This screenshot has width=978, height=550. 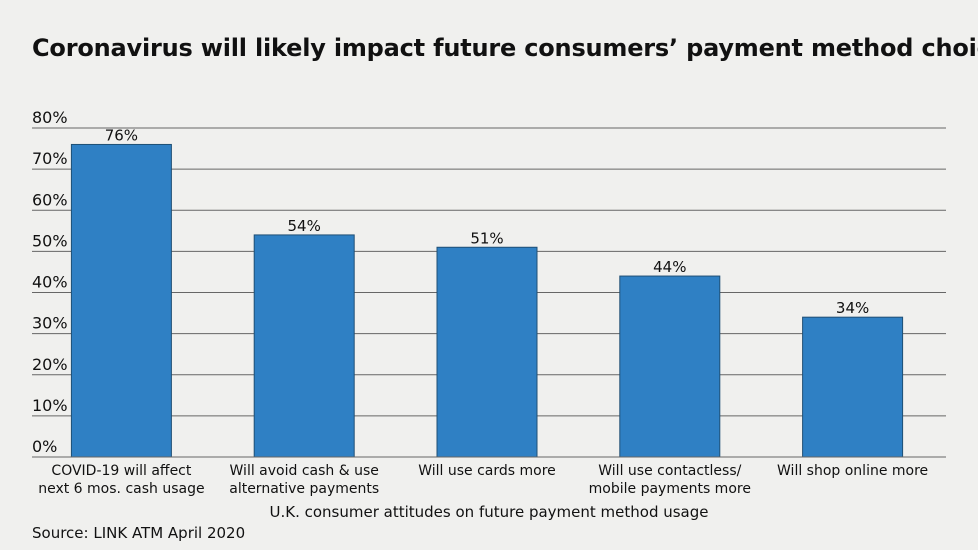 What do you see at coordinates (669, 267) in the screenshot?
I see `data-label: 44%` at bounding box center [669, 267].